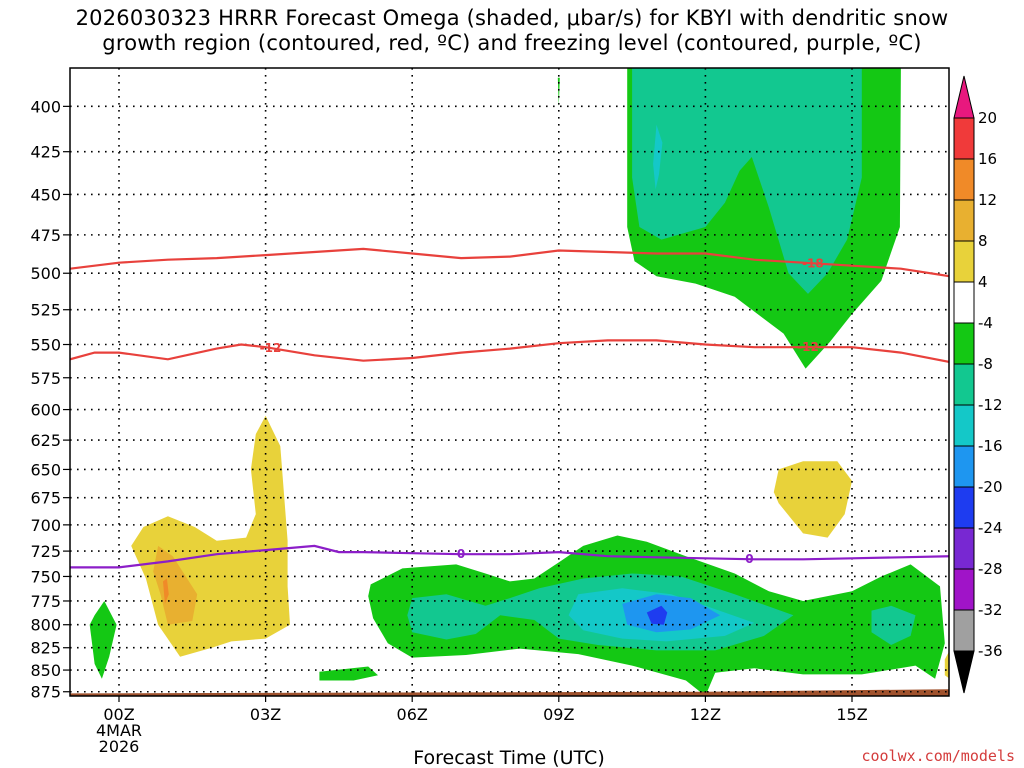  I want to click on colorbar-bottom-triangle, so click(964, 672).